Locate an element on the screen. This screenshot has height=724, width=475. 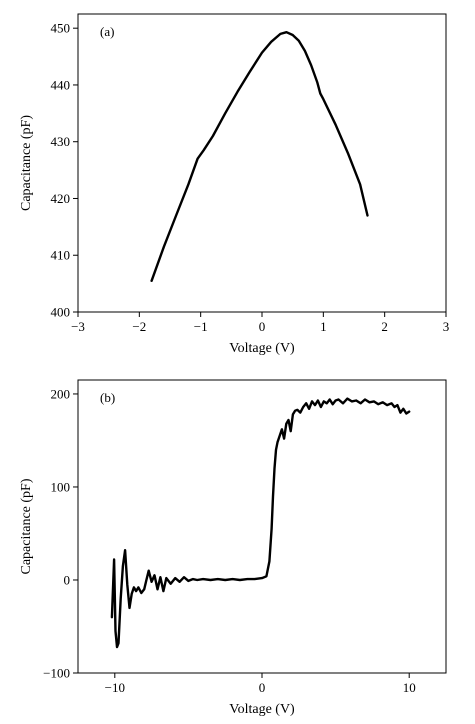
y-tick-label: 200 is located at coordinates (61, 393).